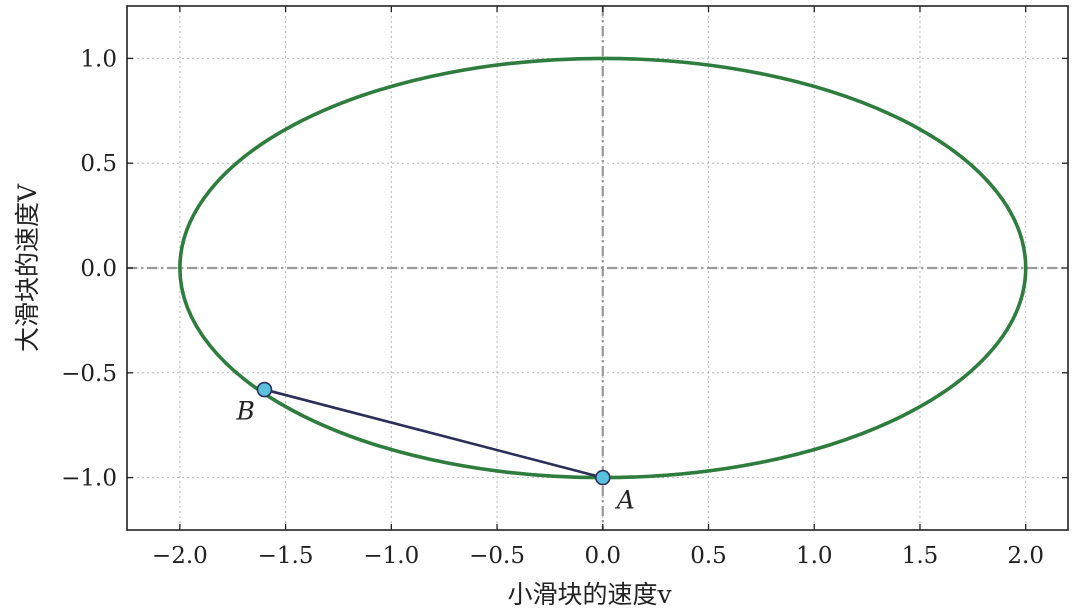  Describe the element at coordinates (814, 556) in the screenshot. I see `x-tick-label: 1.0` at that location.